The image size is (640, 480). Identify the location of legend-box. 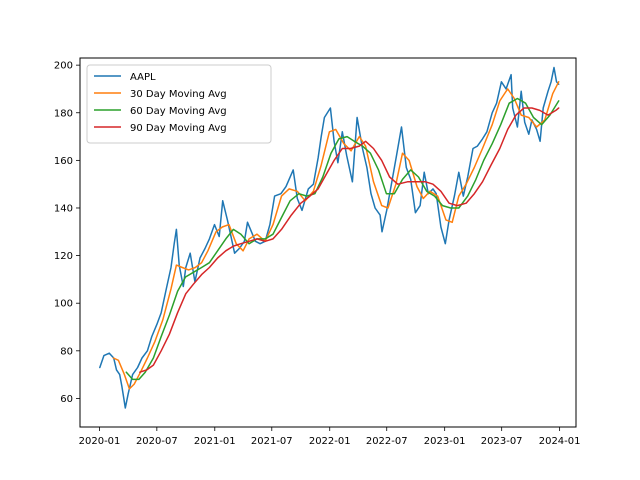
(179, 104).